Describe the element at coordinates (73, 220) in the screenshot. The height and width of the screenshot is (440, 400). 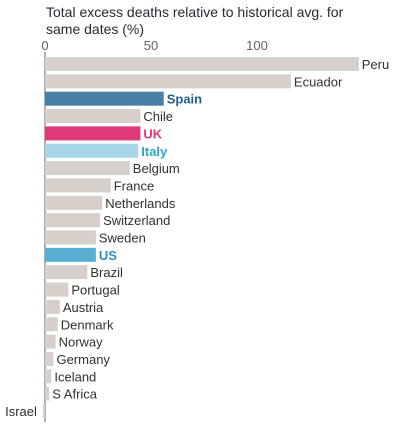
I see `bar-switzerland` at that location.